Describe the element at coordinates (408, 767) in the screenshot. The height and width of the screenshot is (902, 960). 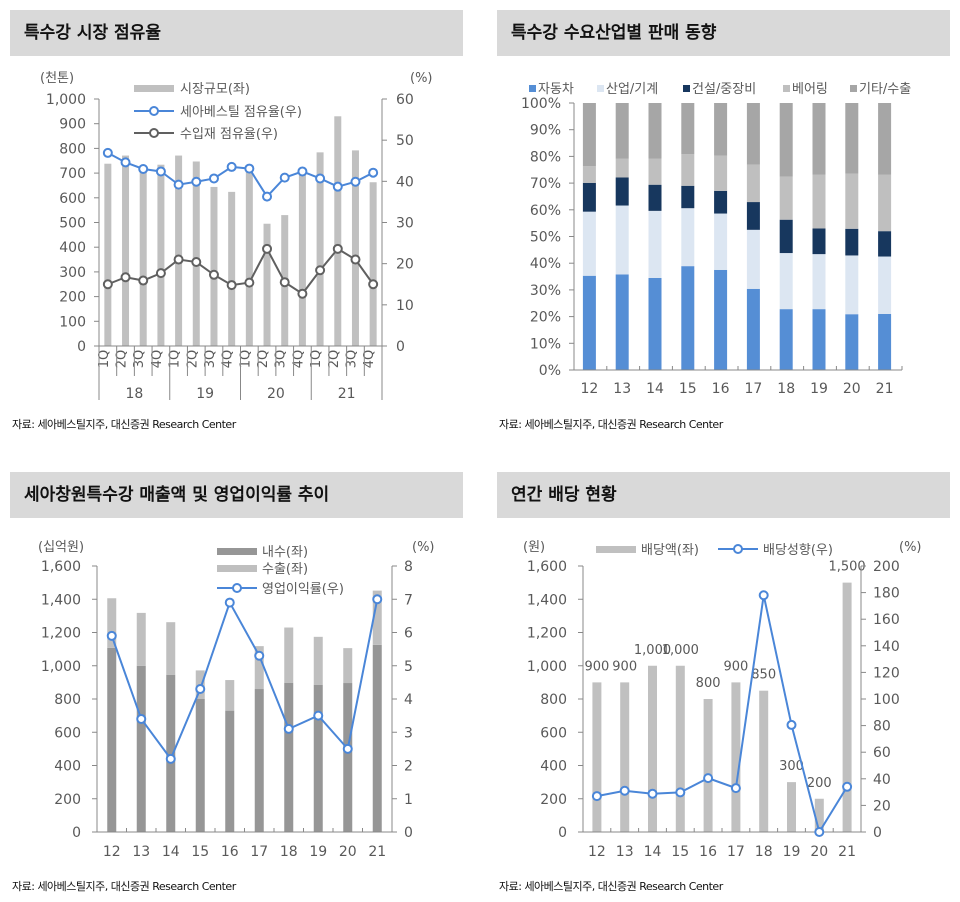
I see `y-tick-label-right: 2` at that location.